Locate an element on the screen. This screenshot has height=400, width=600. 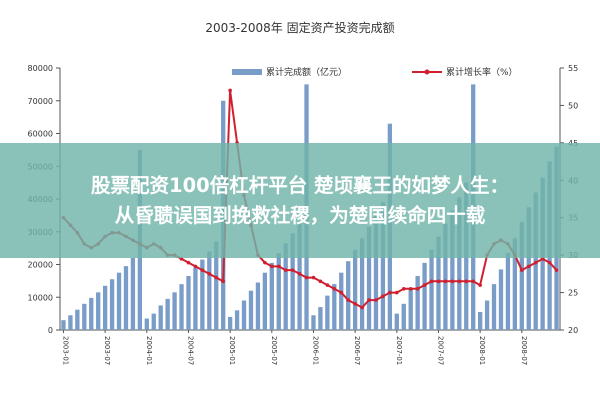
left-axis-tick-label: 10000 is located at coordinates (40, 297).